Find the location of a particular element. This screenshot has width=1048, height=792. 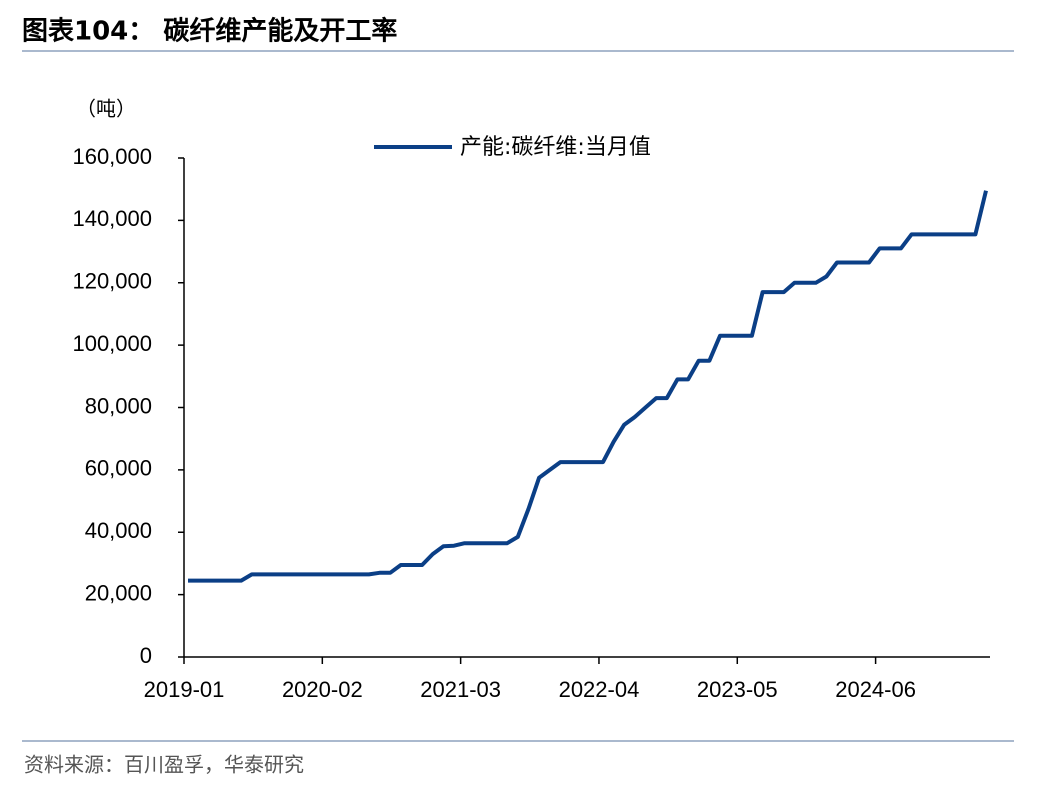

y-tick-label: 20,000 is located at coordinates (118, 592).